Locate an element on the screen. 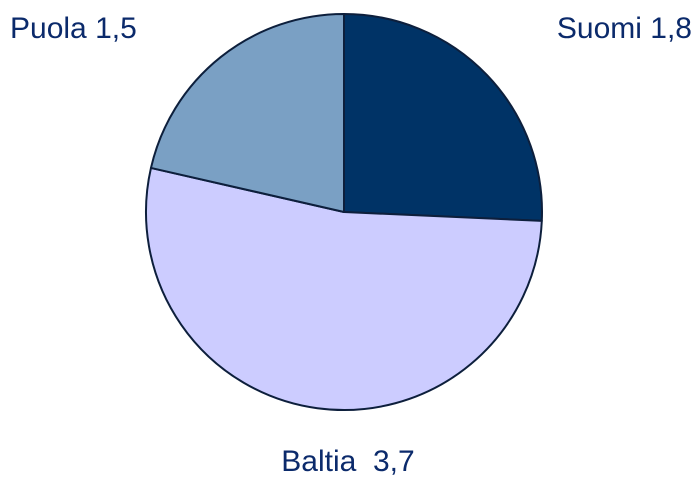  slice-label: Suomi 1,8 is located at coordinates (624, 28).